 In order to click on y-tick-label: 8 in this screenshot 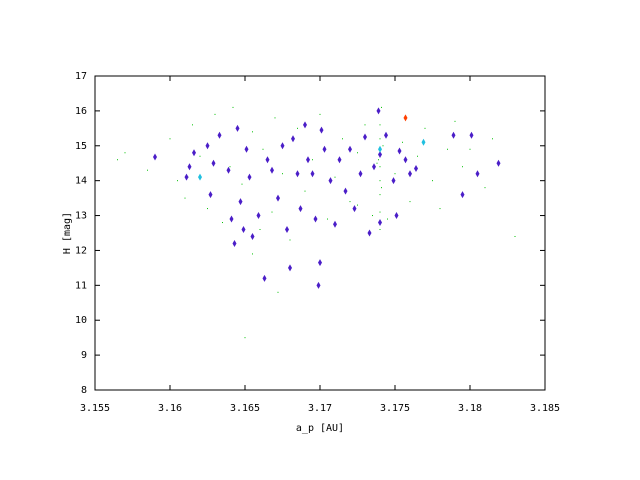, I will do `click(84, 390)`.